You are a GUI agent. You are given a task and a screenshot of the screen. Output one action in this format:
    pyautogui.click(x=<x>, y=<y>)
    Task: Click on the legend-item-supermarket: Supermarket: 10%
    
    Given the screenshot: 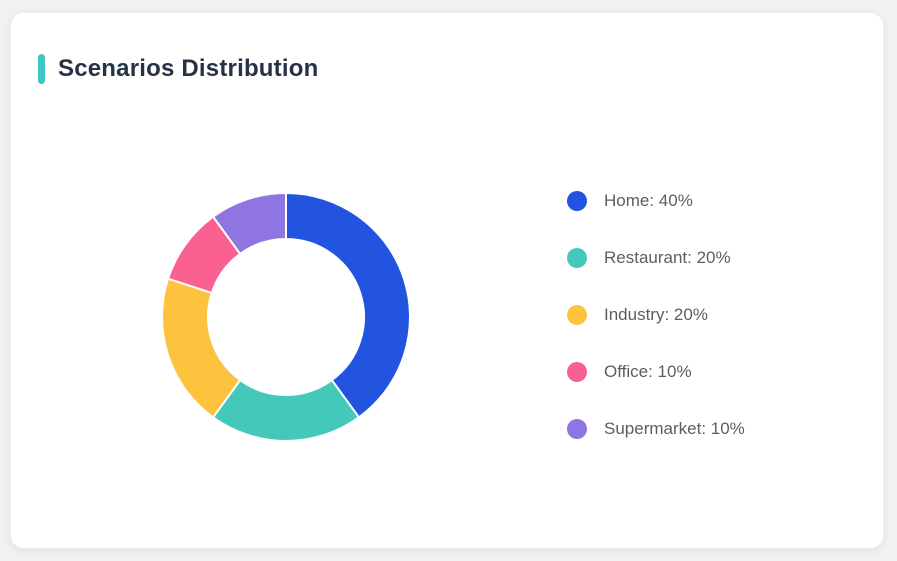 What is the action you would take?
    pyautogui.click(x=656, y=429)
    